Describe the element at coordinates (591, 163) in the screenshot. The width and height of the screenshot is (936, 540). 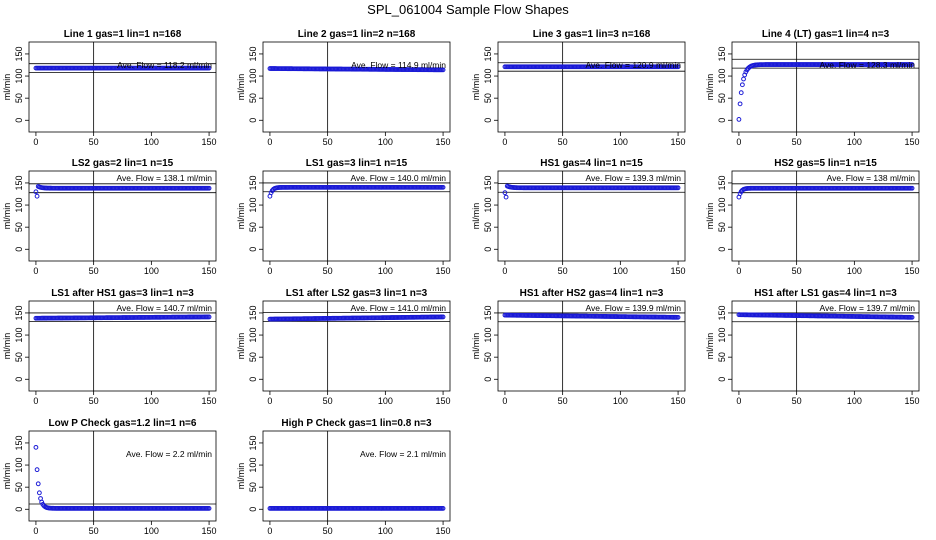
I see `chart-title: HS1 gas=4 lin=1 n=15` at that location.